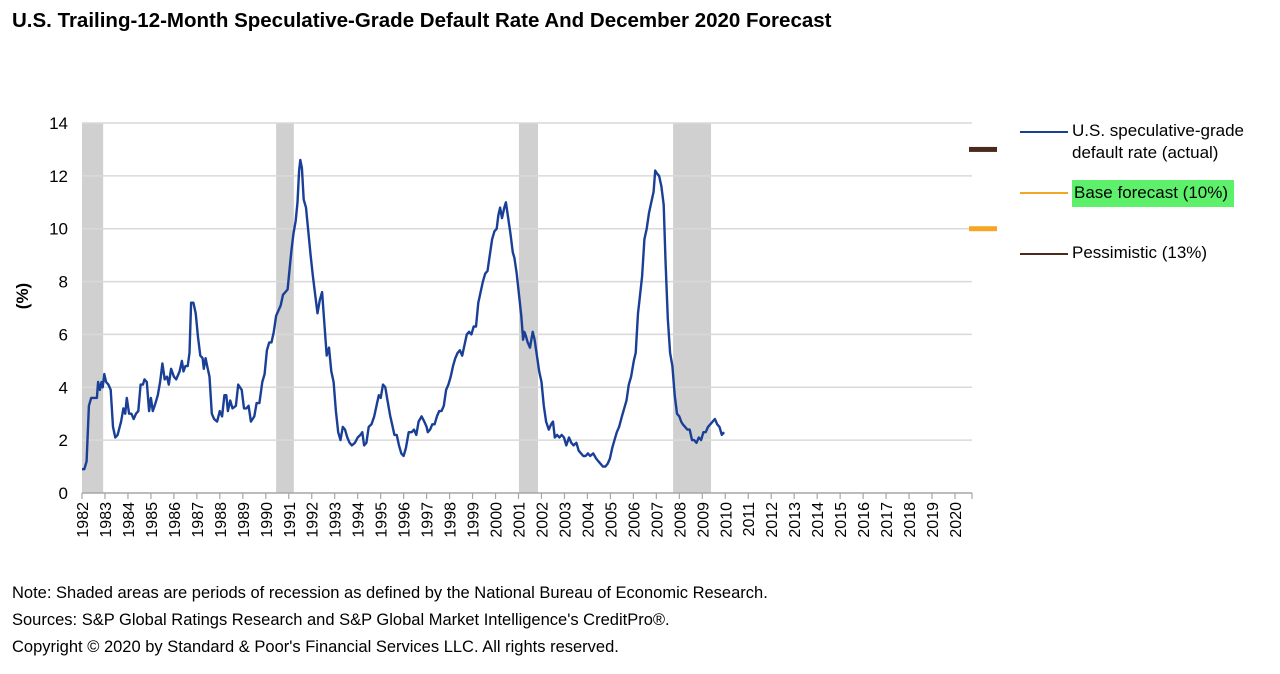  I want to click on legend-label-actual-line2: default rate (actual), so click(1145, 152).